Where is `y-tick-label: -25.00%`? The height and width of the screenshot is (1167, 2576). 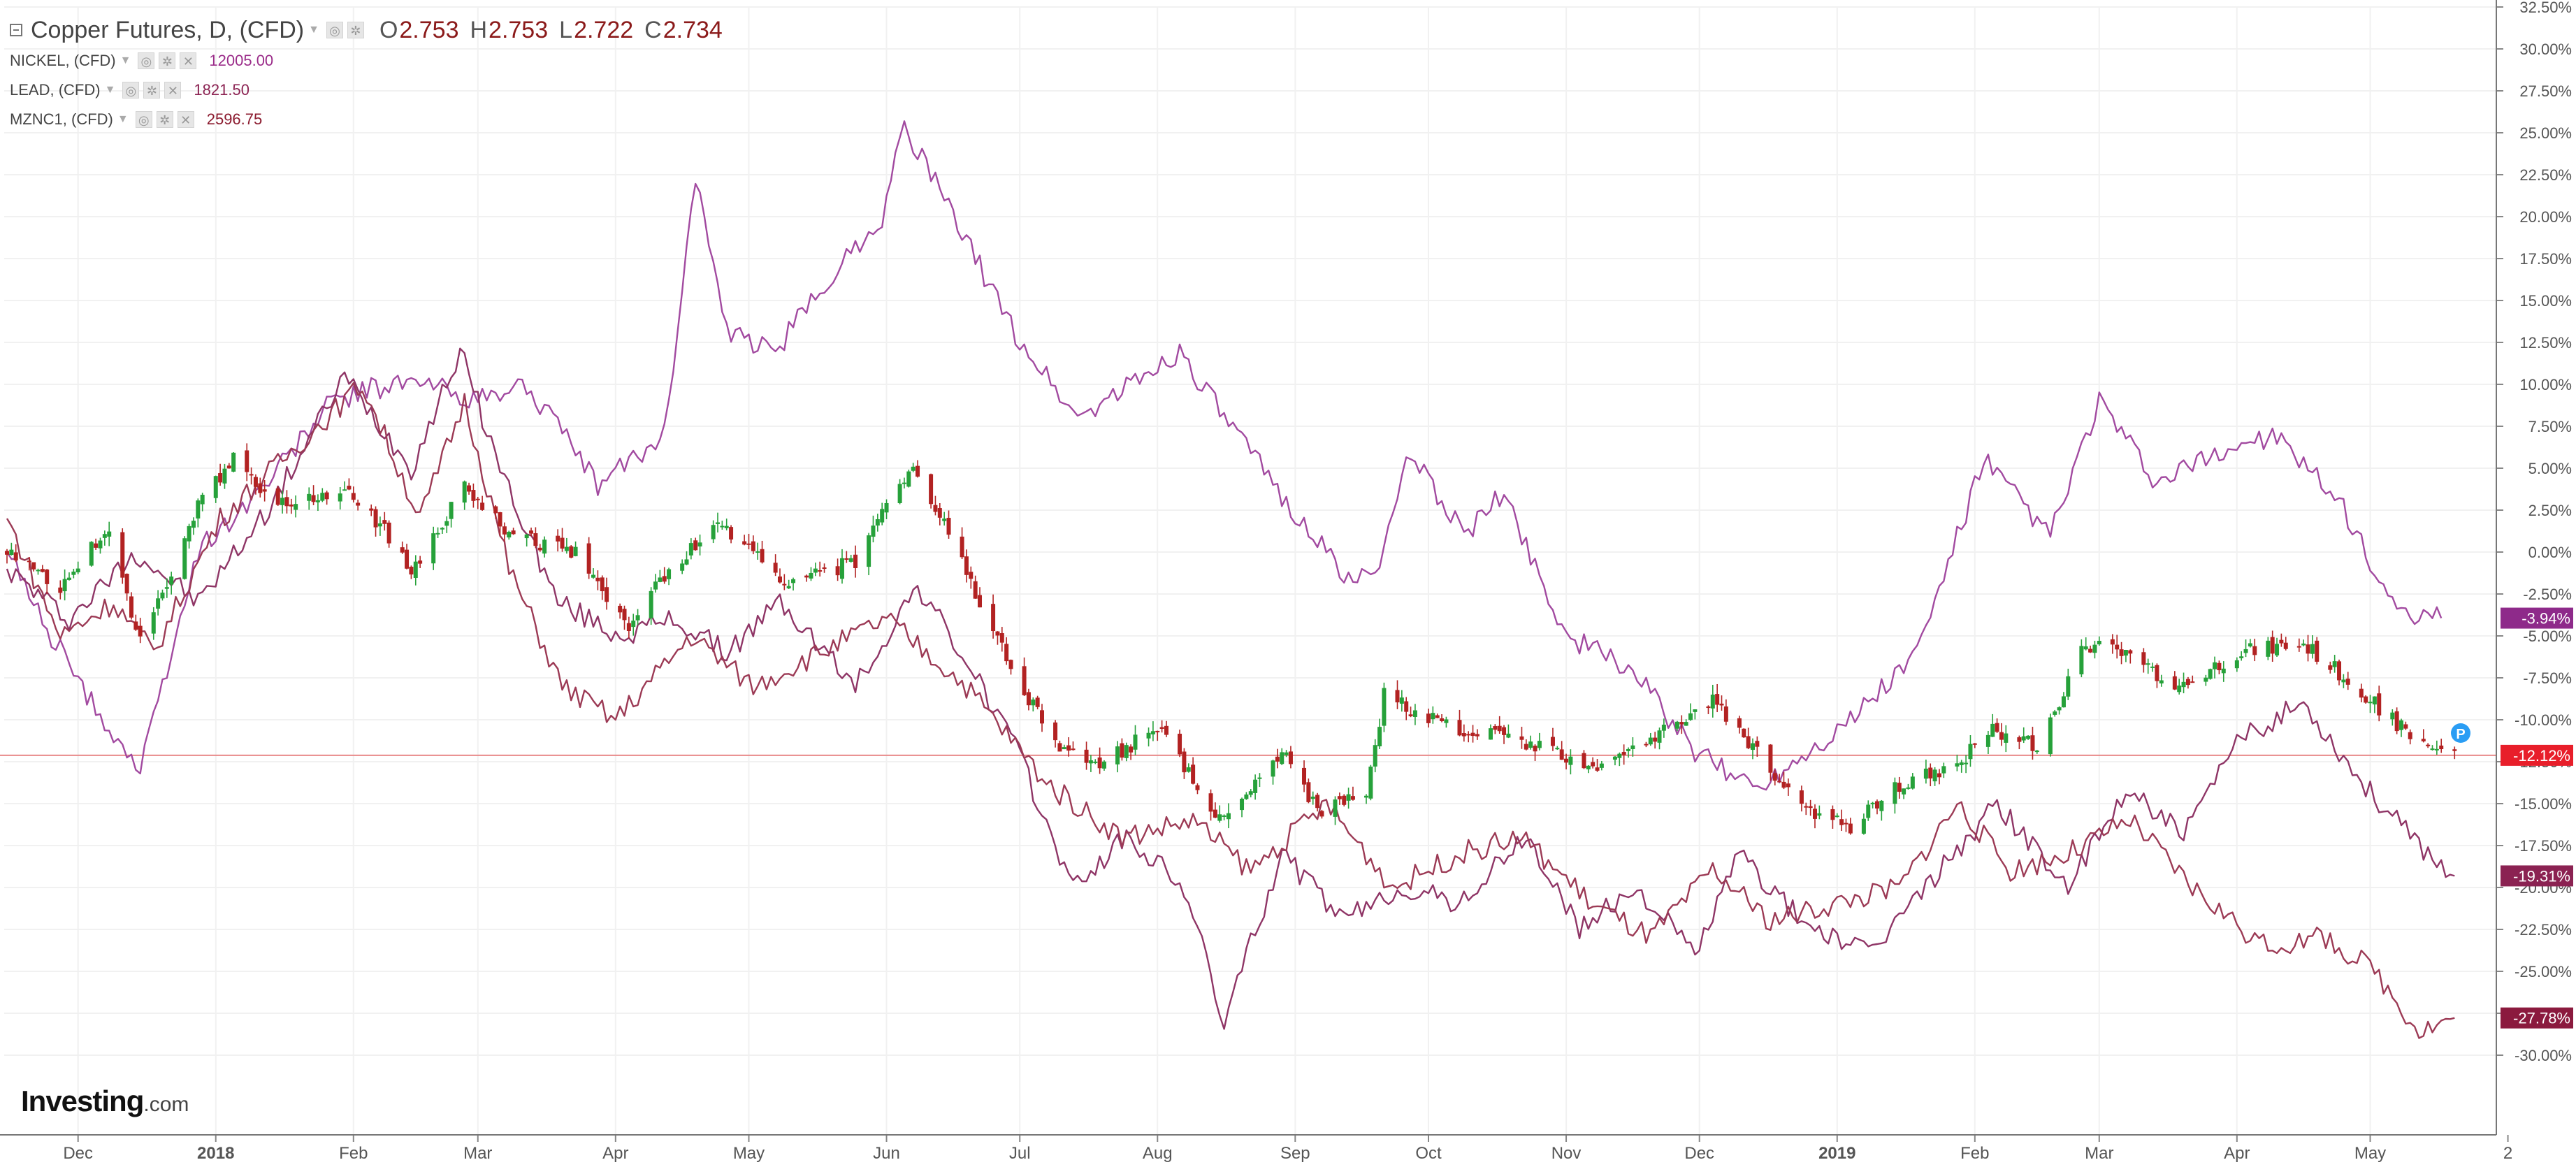
y-tick-label: -25.00% is located at coordinates (2543, 972).